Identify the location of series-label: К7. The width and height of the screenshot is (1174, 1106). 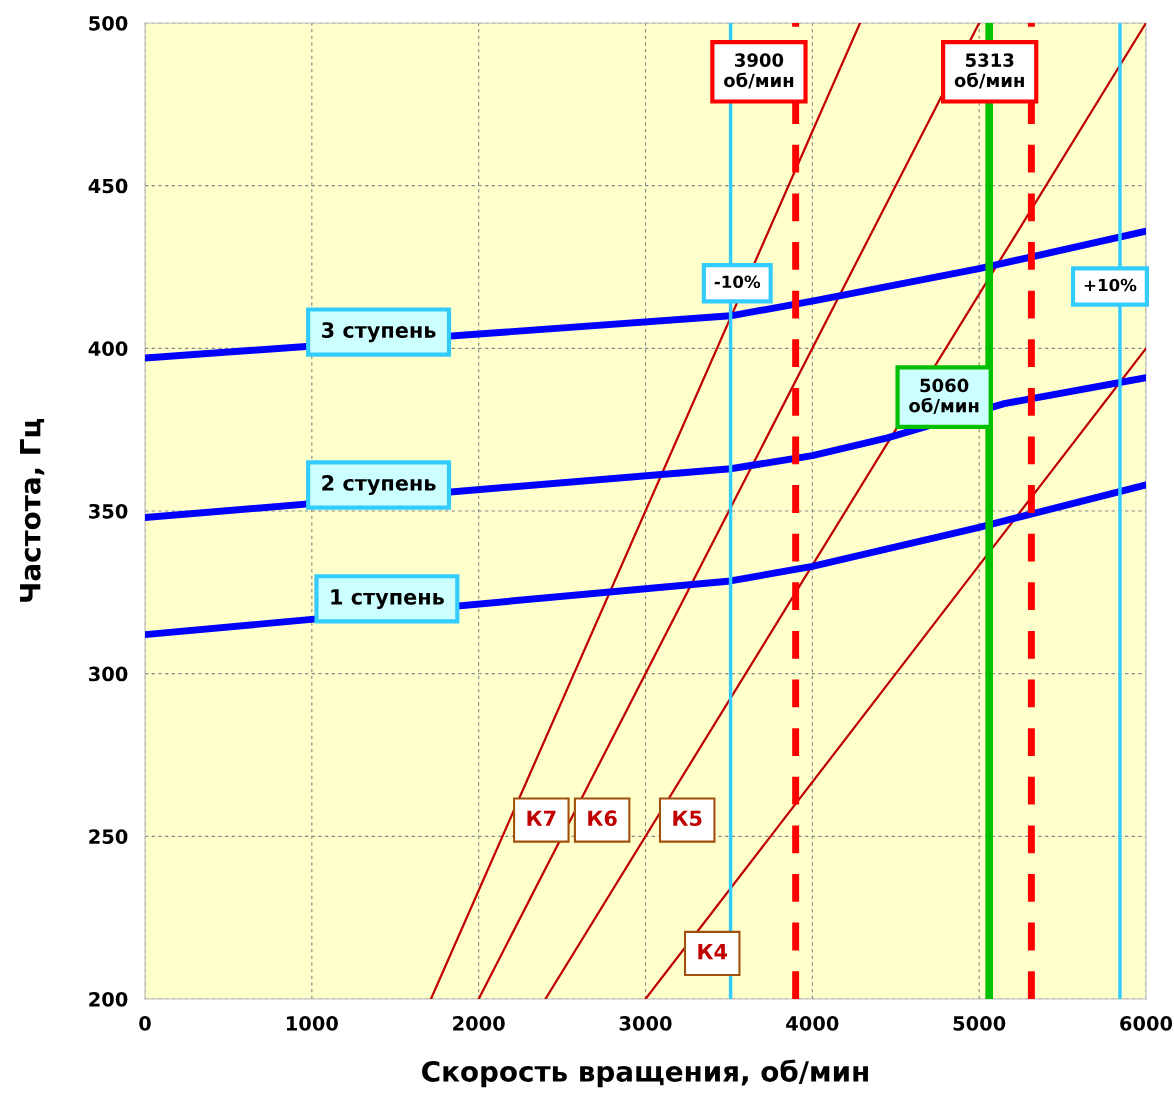
(541, 818).